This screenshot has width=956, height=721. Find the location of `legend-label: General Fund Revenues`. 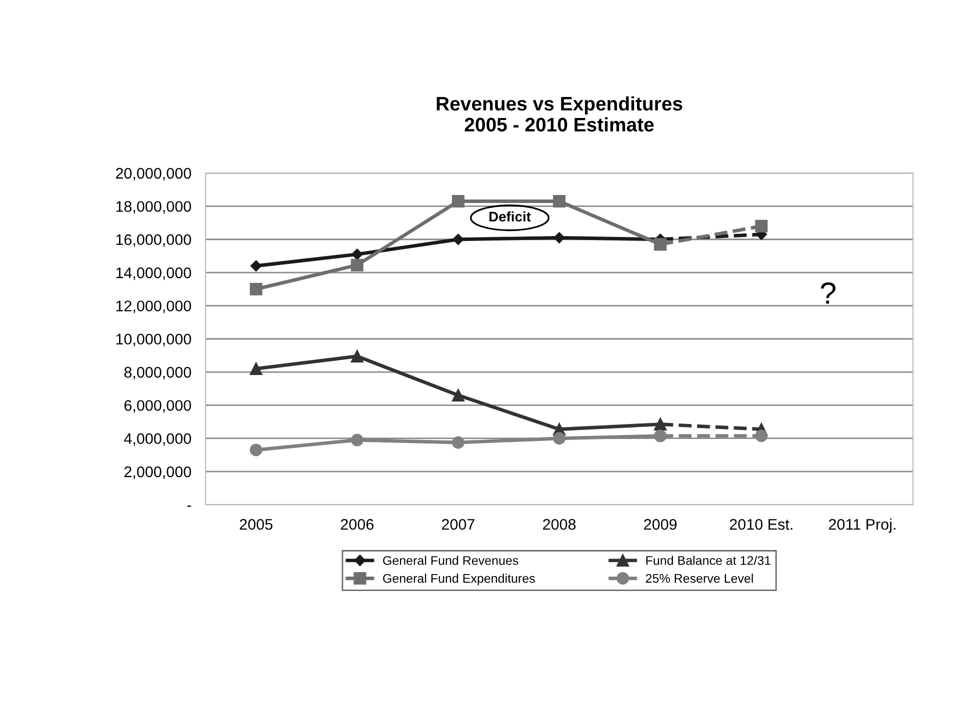

legend-label: General Fund Revenues is located at coordinates (450, 560).